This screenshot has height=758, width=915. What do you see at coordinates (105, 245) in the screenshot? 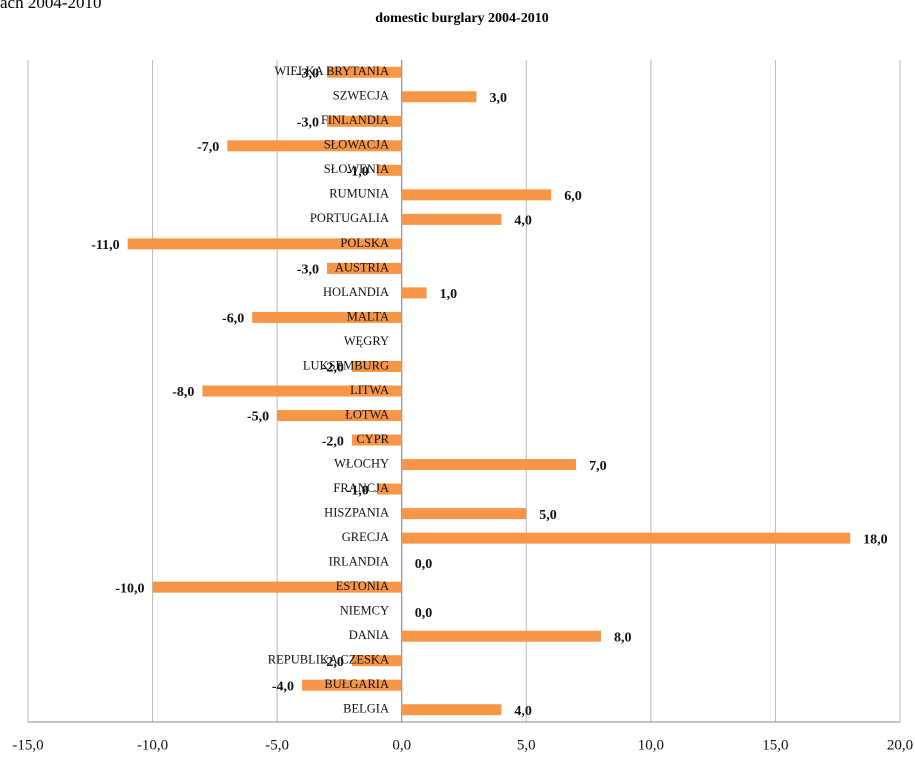
I see `value-label: -11,0` at bounding box center [105, 245].